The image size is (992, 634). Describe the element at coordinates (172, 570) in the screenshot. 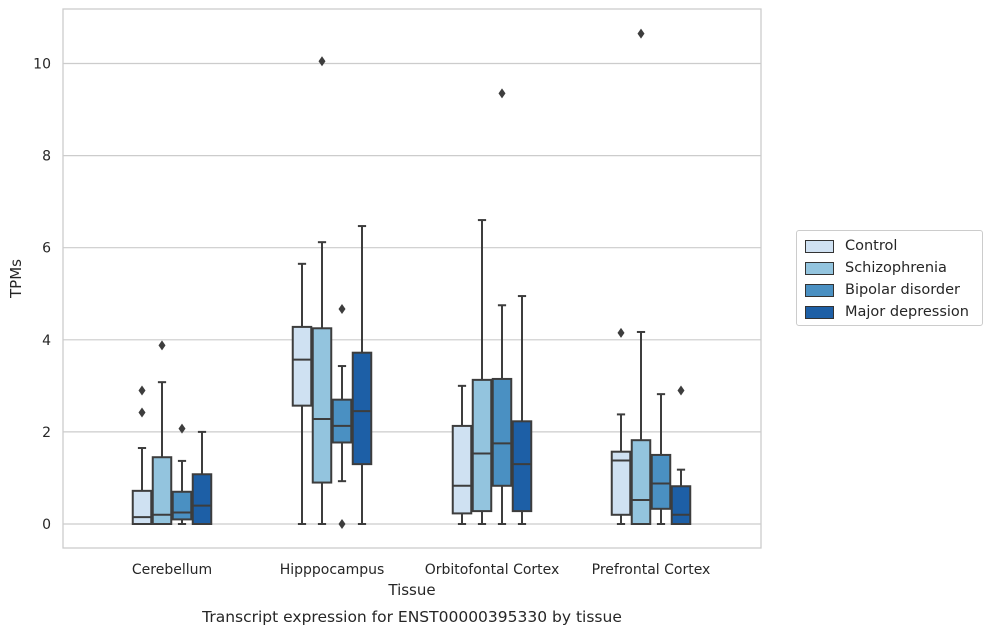

I see `x-tick-label: Cerebellum` at that location.